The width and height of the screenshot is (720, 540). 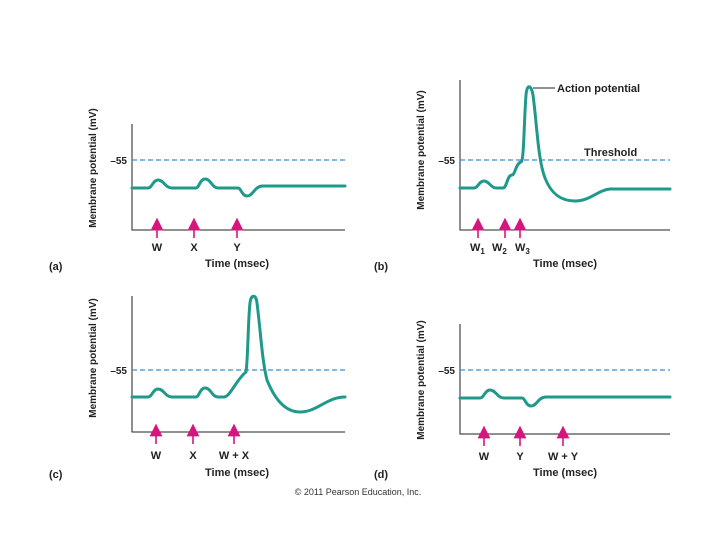 What do you see at coordinates (499, 249) in the screenshot?
I see `stimulus-label-w2: W2` at bounding box center [499, 249].